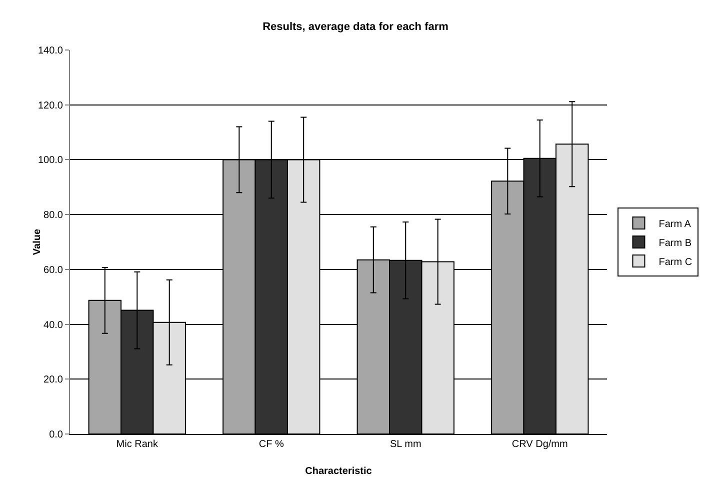  I want to click on x-tick-label: SL mm, so click(406, 444).